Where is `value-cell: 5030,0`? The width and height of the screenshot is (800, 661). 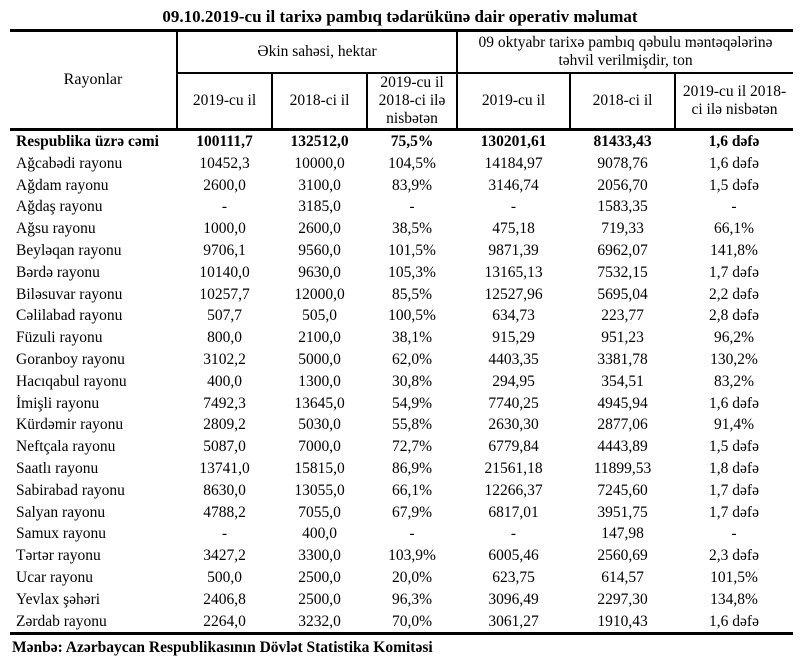
value-cell: 5030,0 is located at coordinates (319, 425).